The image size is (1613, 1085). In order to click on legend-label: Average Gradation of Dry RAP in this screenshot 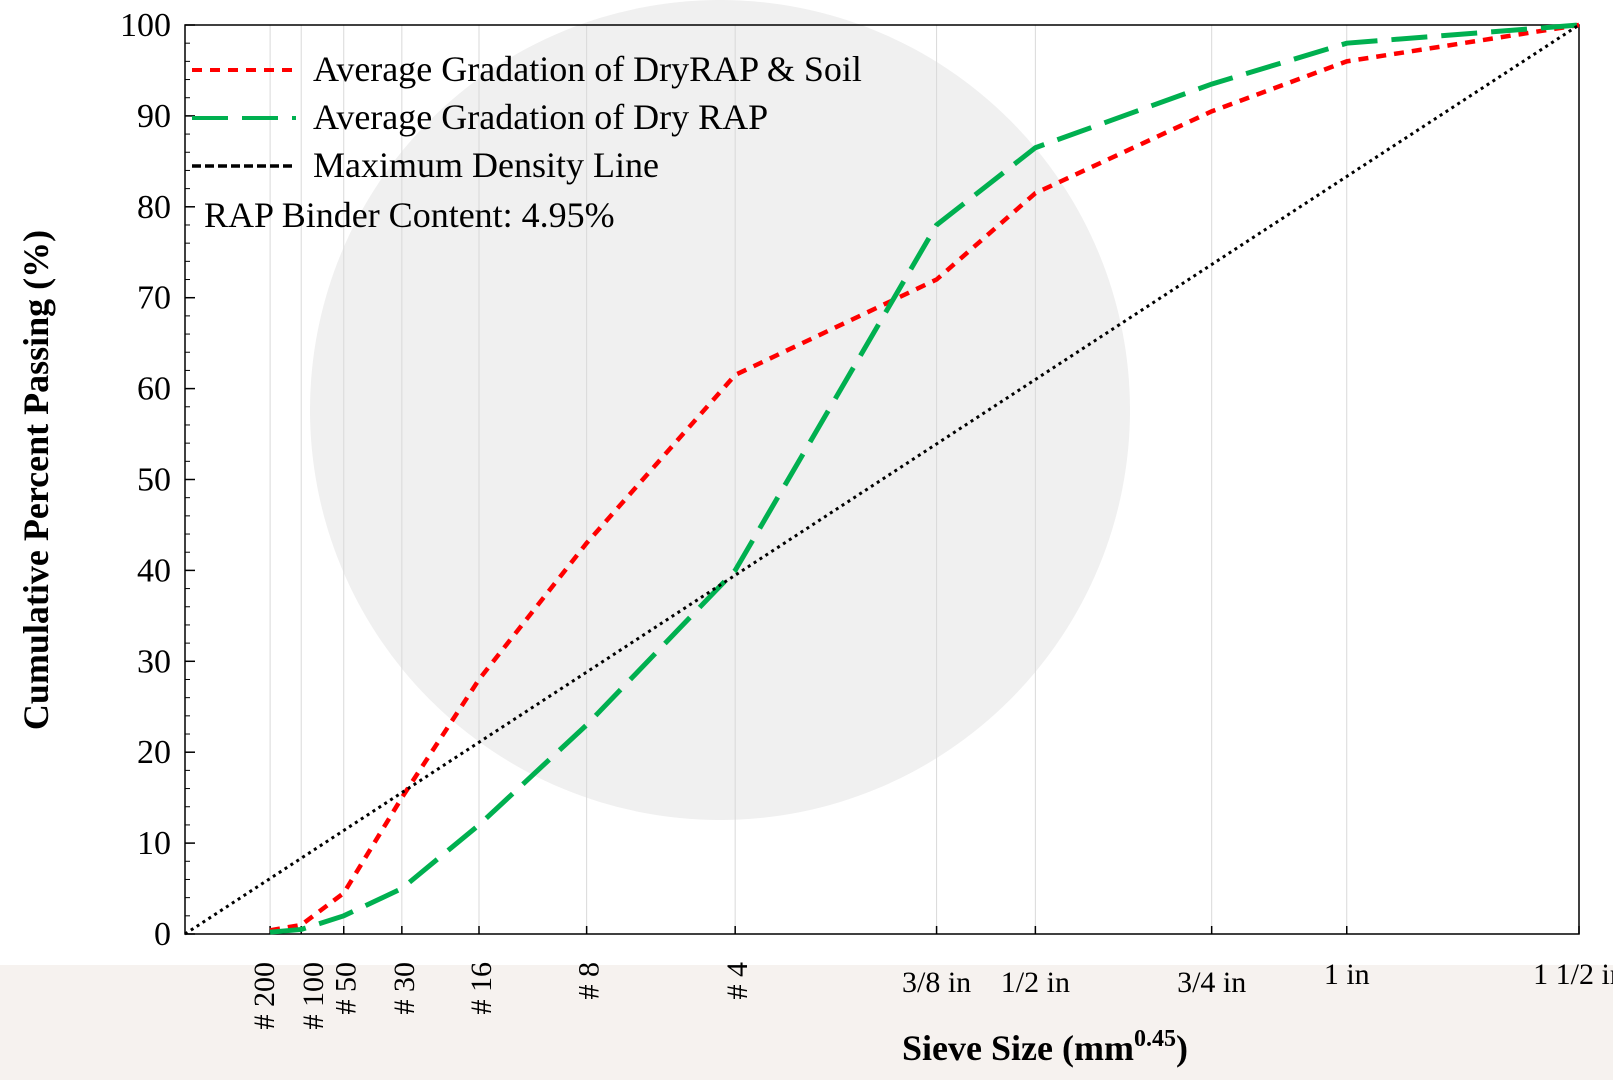, I will do `click(540, 117)`.